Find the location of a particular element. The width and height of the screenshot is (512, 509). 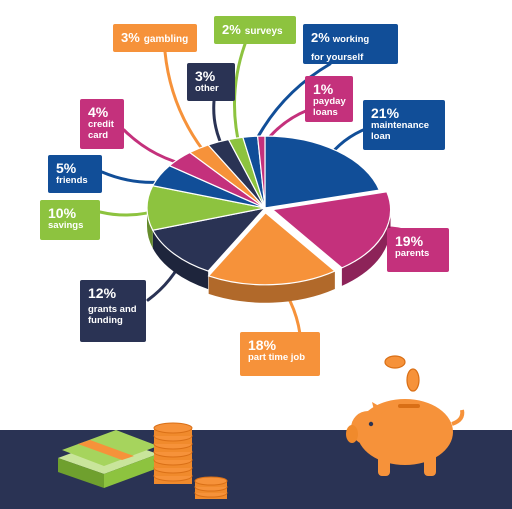

callout-maintenance-loan: 21% maintenance loan is located at coordinates (404, 125).